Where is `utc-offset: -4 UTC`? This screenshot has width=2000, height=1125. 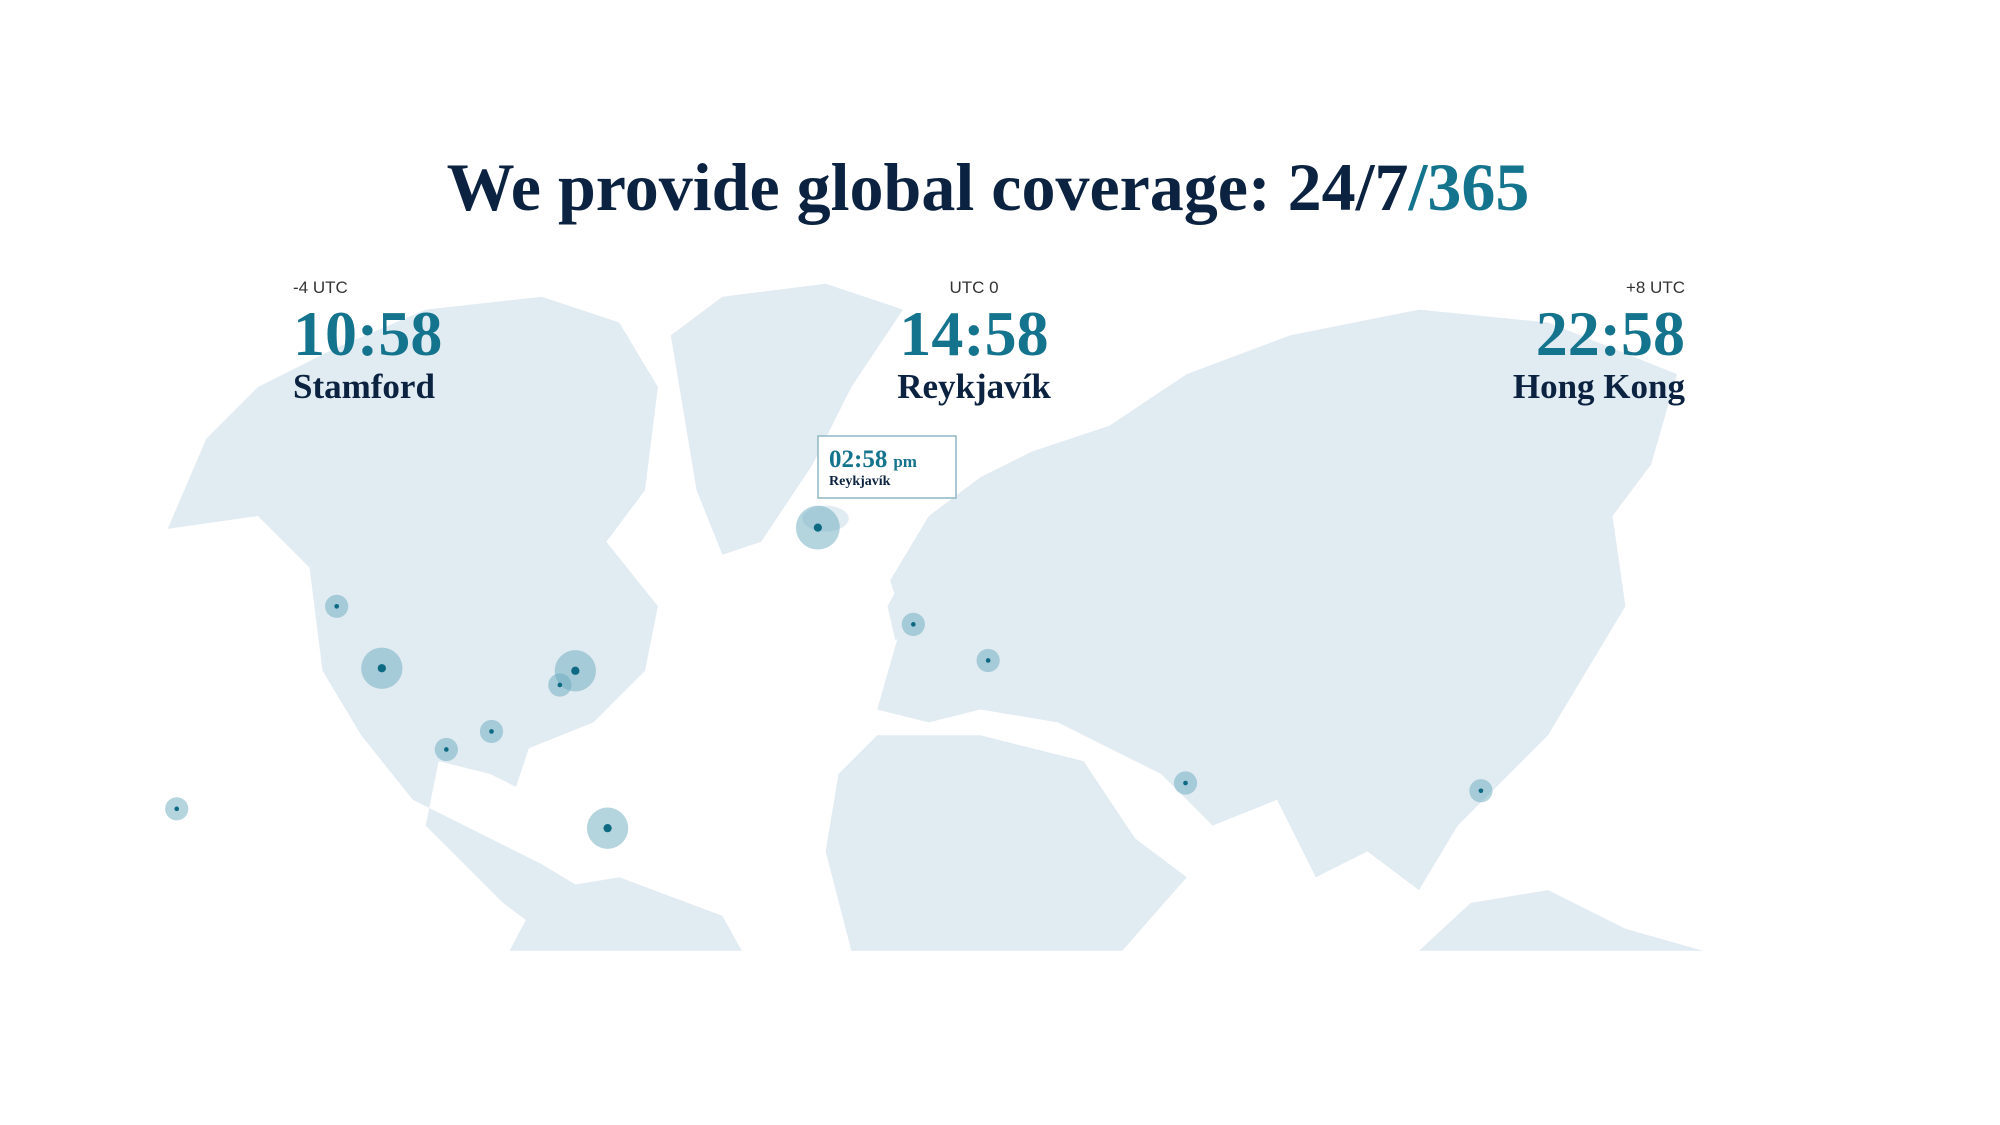 utc-offset: -4 UTC is located at coordinates (320, 287).